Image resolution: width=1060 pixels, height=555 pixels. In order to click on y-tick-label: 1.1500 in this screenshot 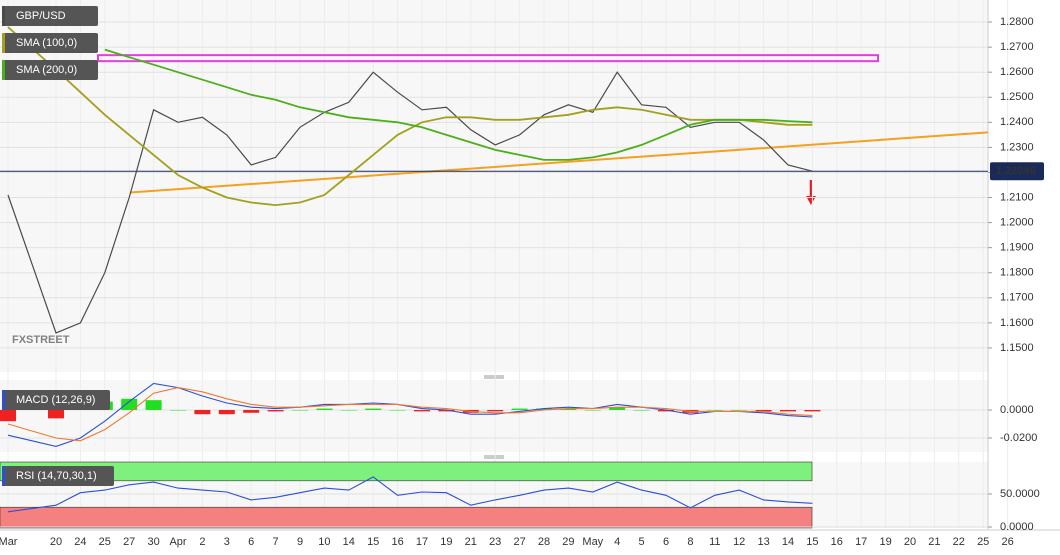, I will do `click(1017, 348)`.